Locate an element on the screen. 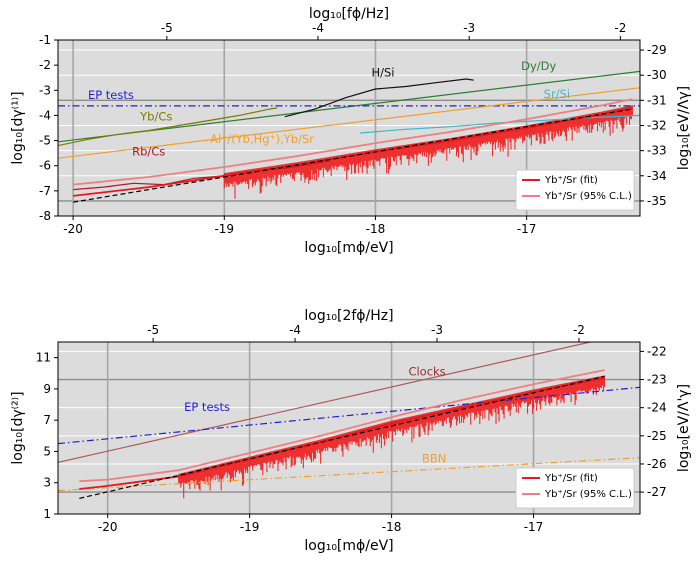 Image resolution: width=700 pixels, height=561 pixels. series-yb-cs-line is located at coordinates (168, 127).